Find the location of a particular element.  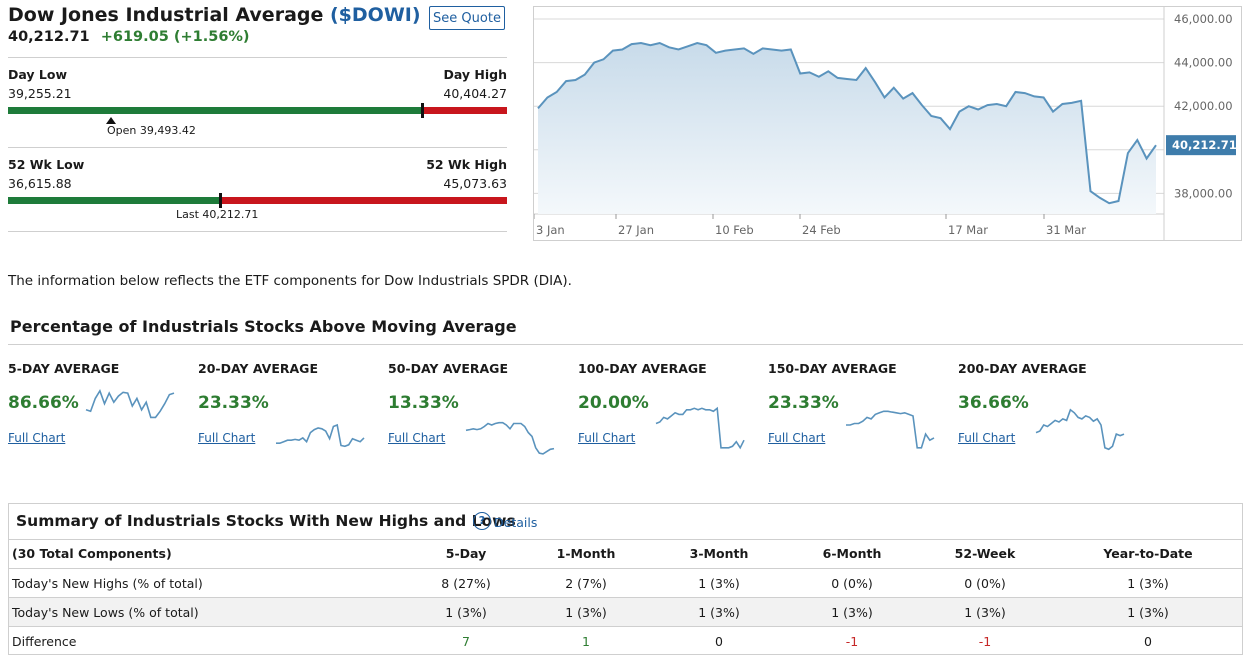

y-tick-label: 38,000.00 is located at coordinates (1203, 193).